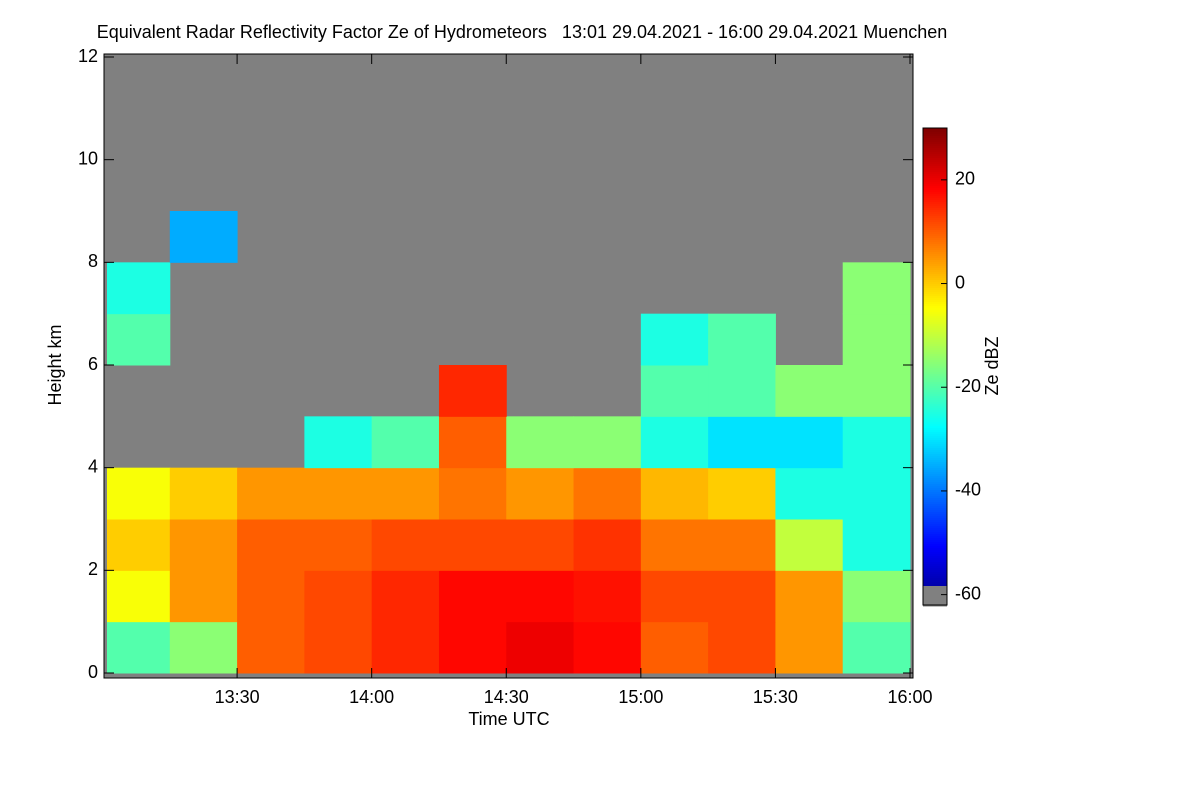 The image size is (1200, 800). I want to click on colorbar-frame, so click(935, 366).